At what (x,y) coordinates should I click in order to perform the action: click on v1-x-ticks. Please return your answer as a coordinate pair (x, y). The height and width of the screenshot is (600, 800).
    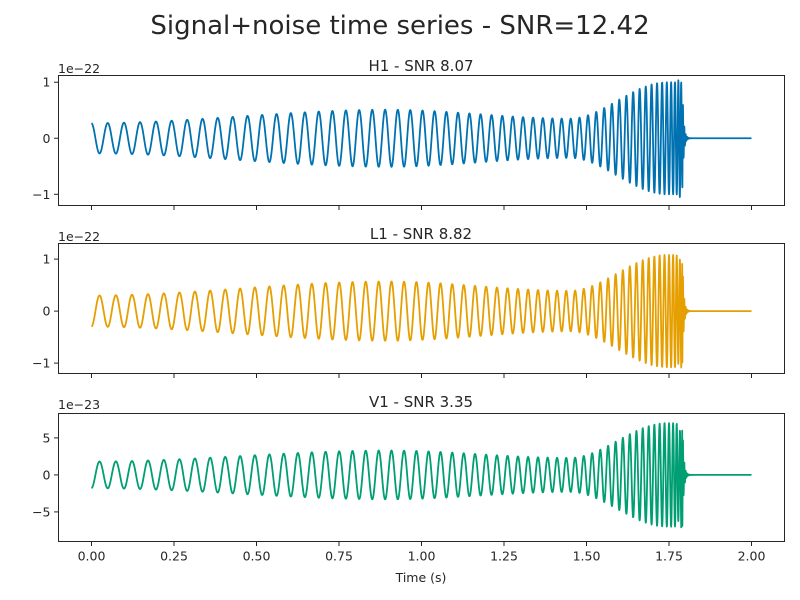
    Looking at the image, I should click on (421, 543).